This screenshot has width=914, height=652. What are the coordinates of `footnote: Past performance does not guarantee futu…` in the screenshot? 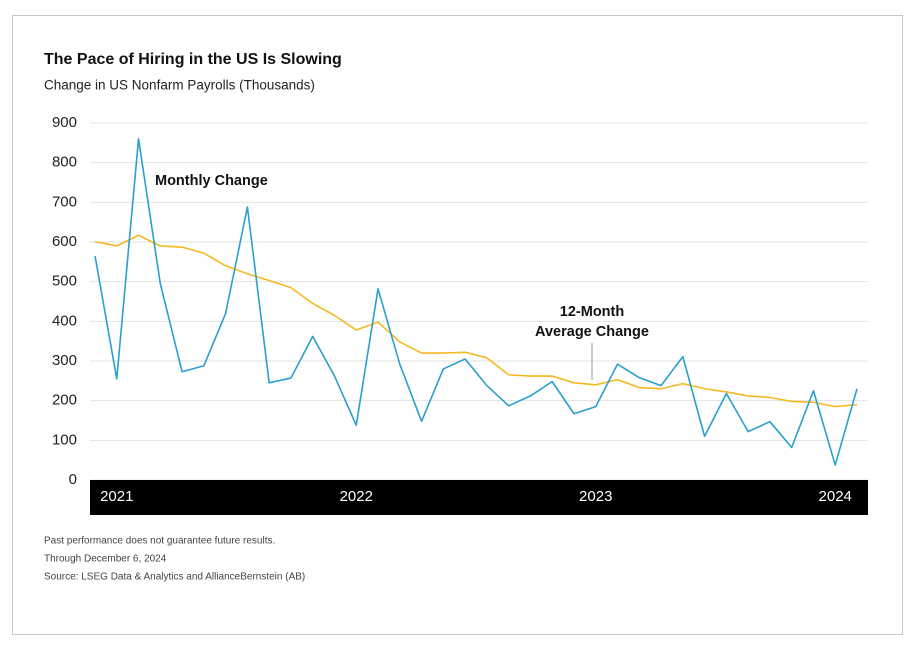 It's located at (159, 541).